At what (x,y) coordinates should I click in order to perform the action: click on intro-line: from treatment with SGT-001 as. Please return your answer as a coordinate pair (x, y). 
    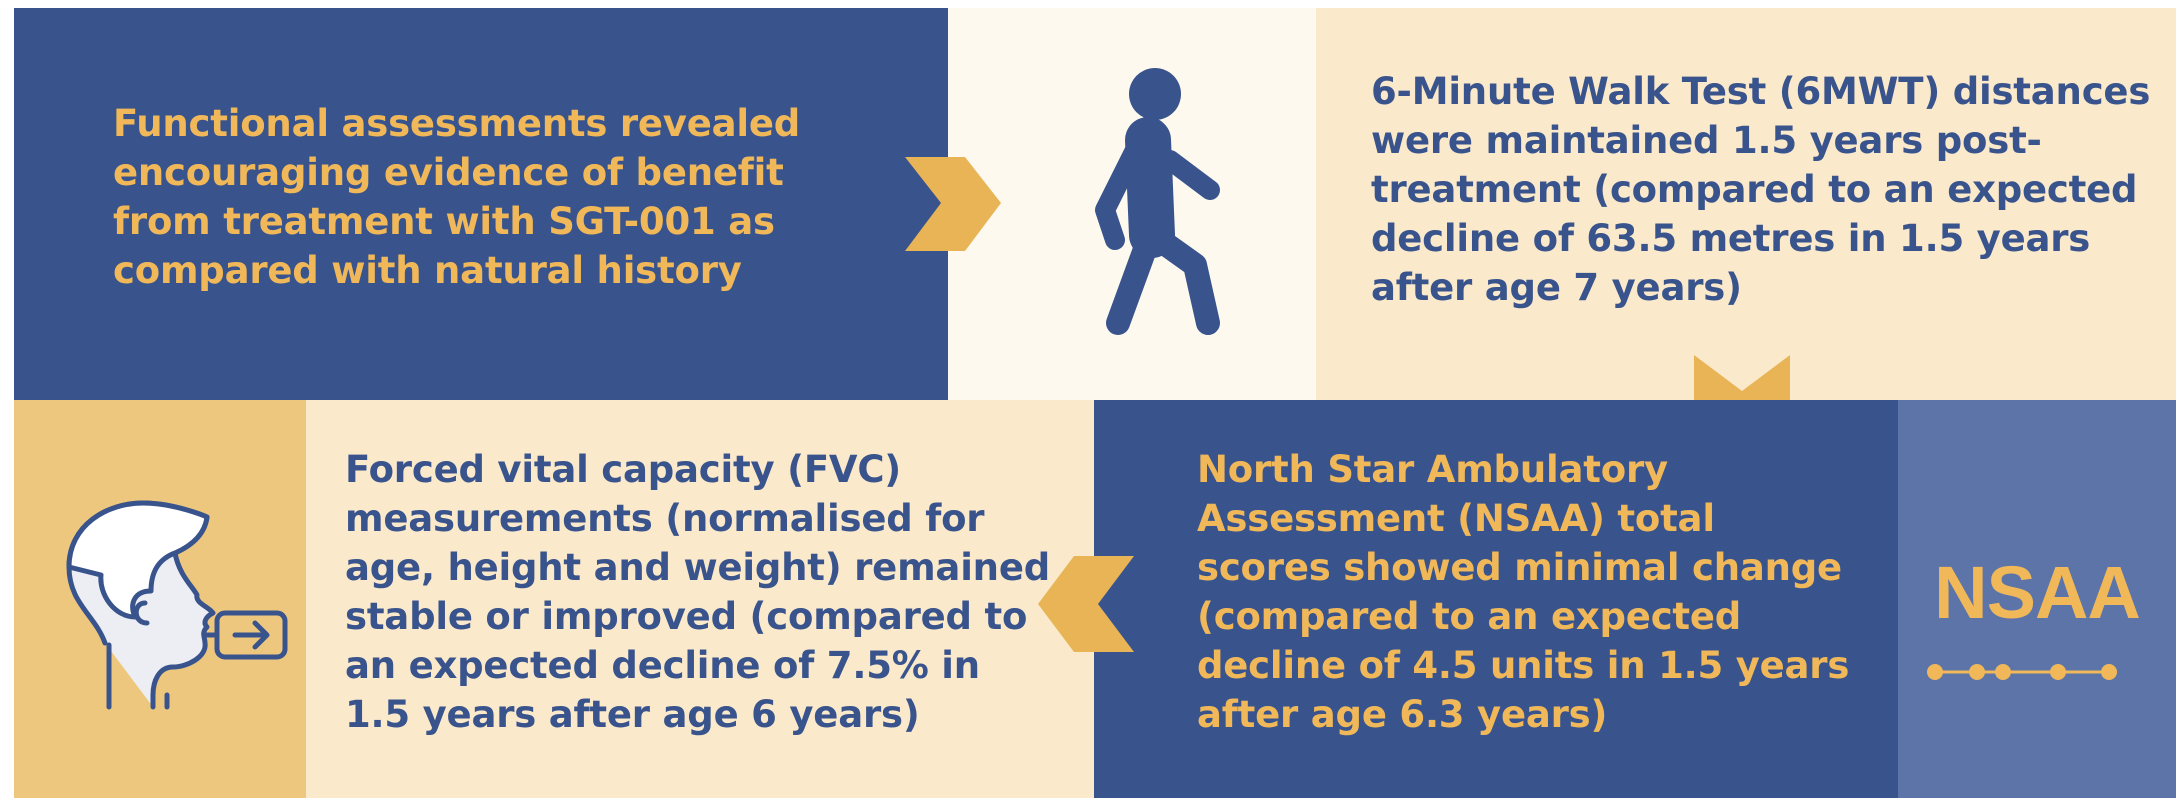
    Looking at the image, I should click on (444, 221).